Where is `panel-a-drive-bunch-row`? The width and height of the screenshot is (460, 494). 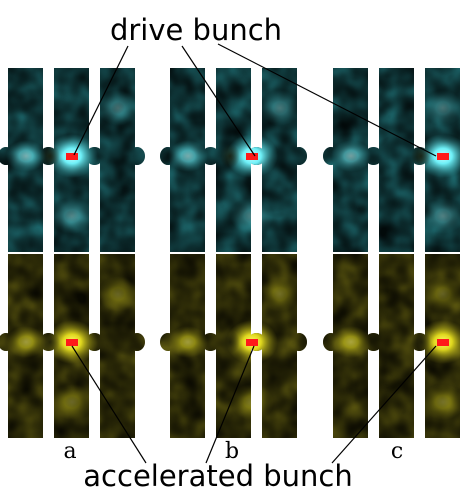 panel-a-drive-bunch-row is located at coordinates (72, 160).